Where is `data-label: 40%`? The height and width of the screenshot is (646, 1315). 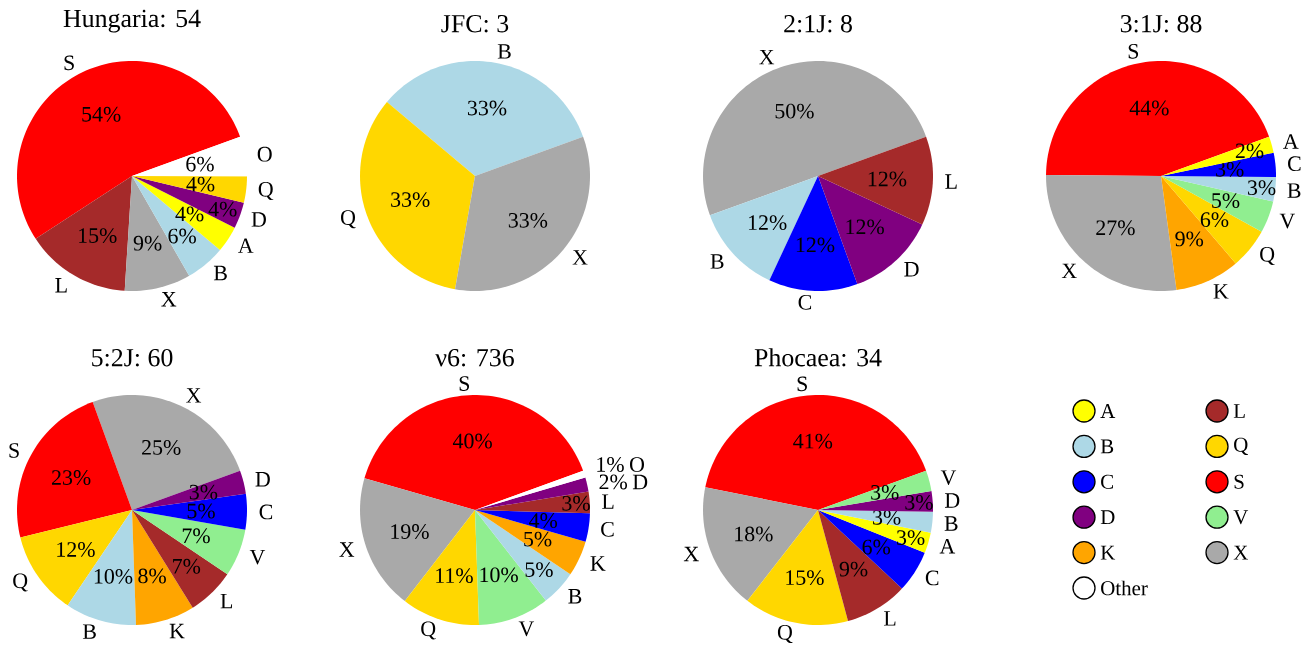 data-label: 40% is located at coordinates (472, 441).